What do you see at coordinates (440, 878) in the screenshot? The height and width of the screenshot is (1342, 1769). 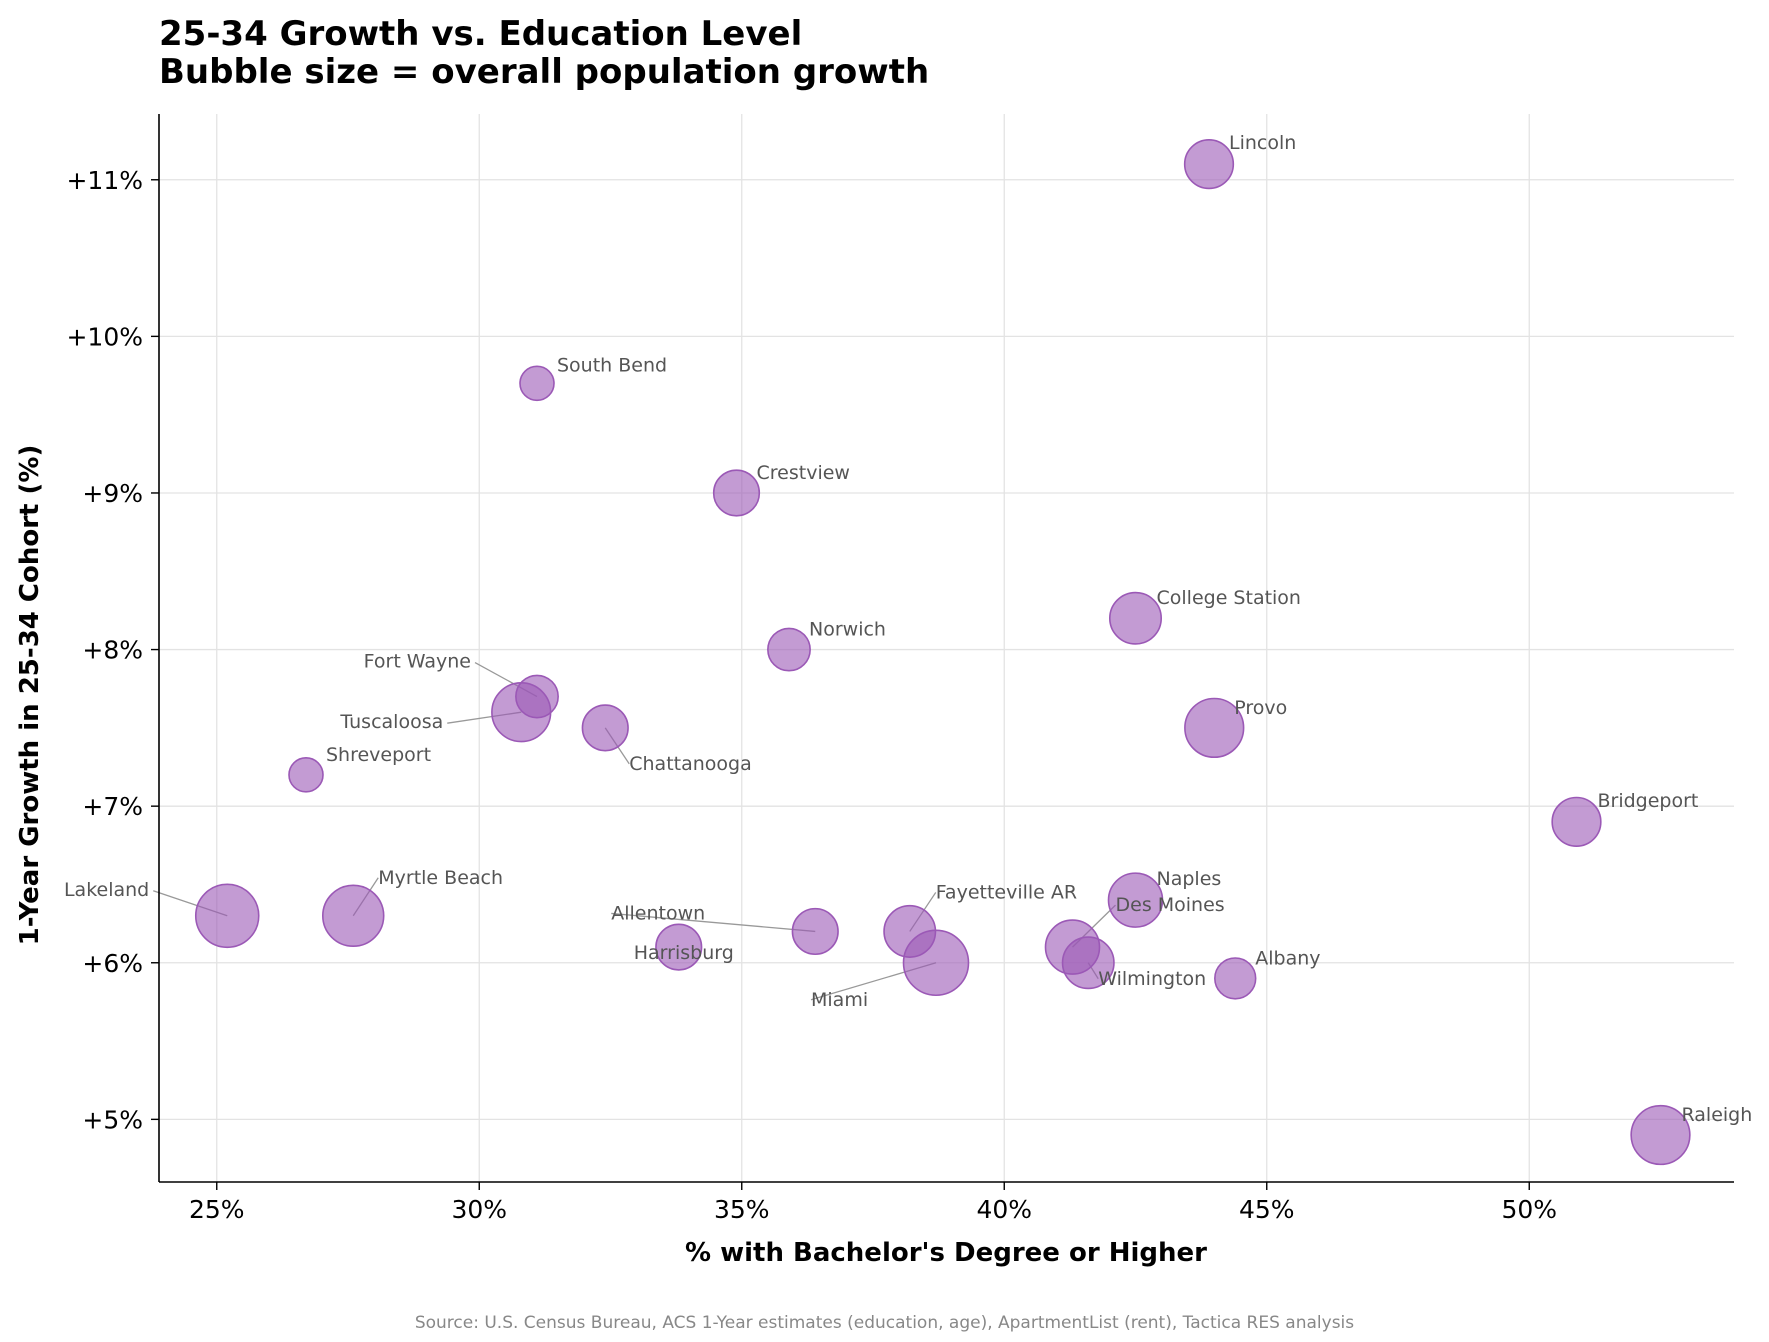 I see `label-myrtle-beach: Myrtle Beach` at bounding box center [440, 878].